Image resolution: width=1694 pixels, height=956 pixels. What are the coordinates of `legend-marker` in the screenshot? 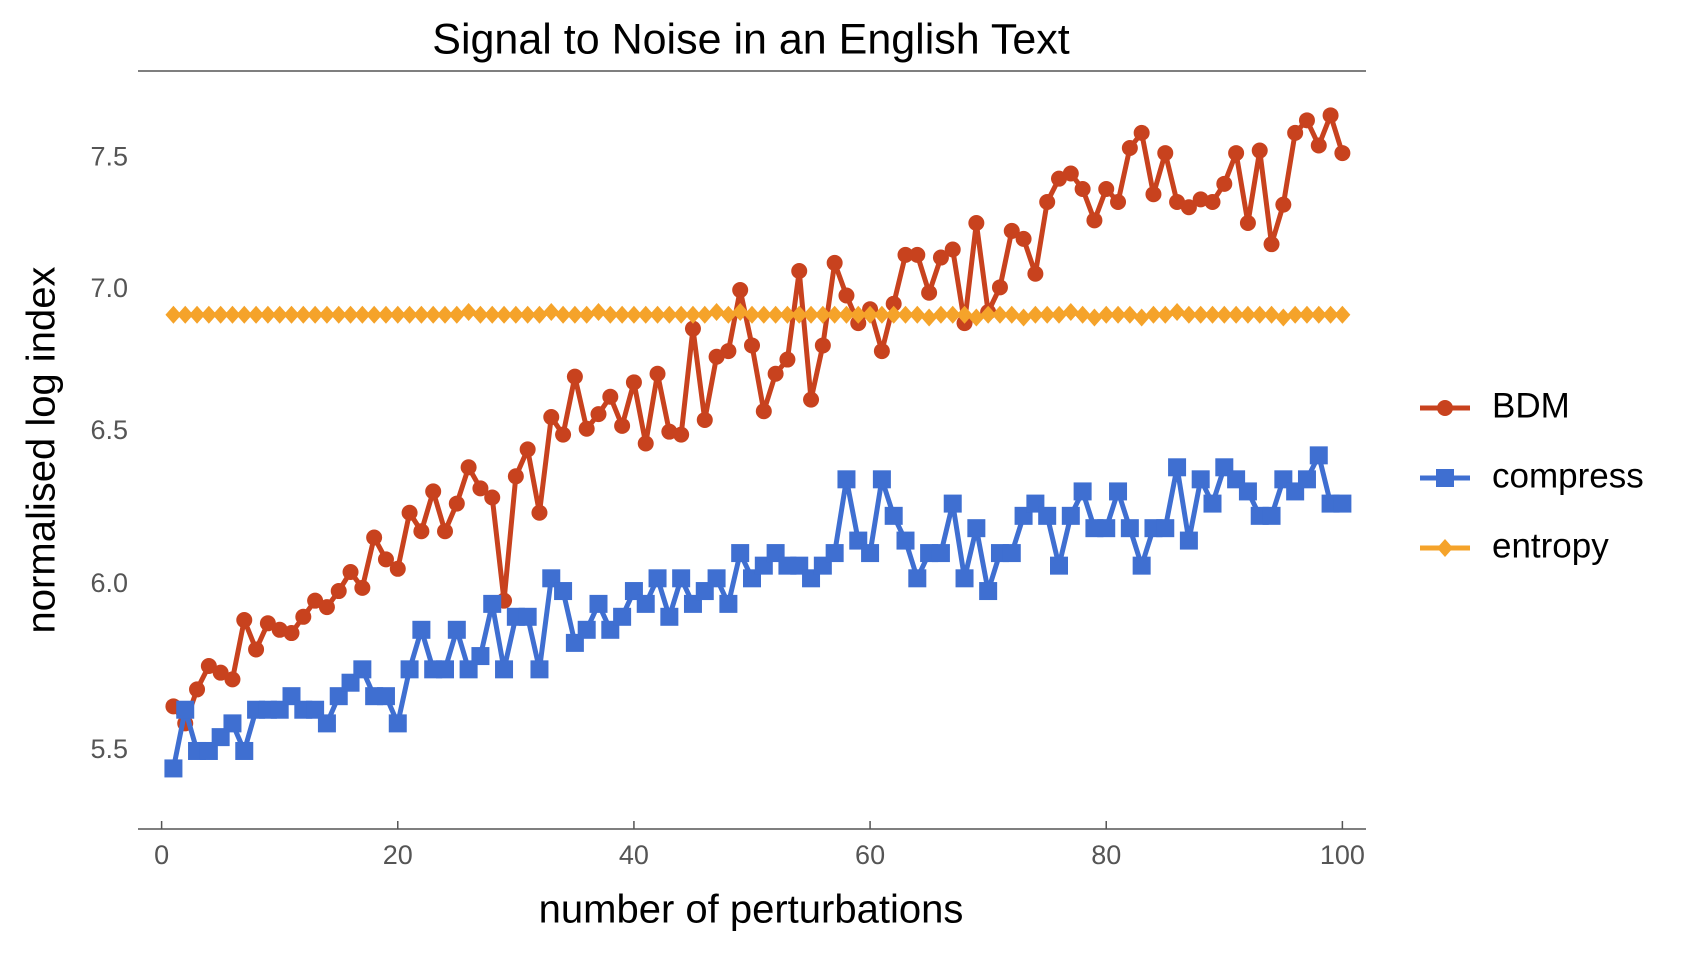 It's located at (1445, 478).